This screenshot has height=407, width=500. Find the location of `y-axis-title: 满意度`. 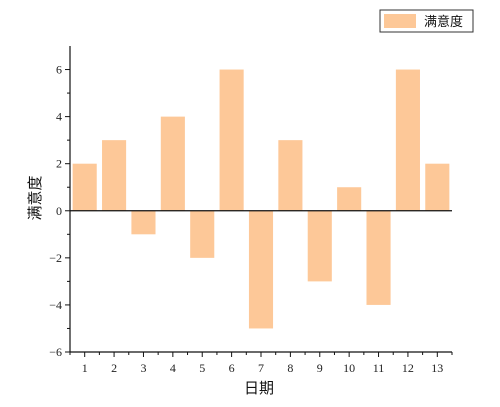

y-axis-title: 满意度 is located at coordinates (35, 197).